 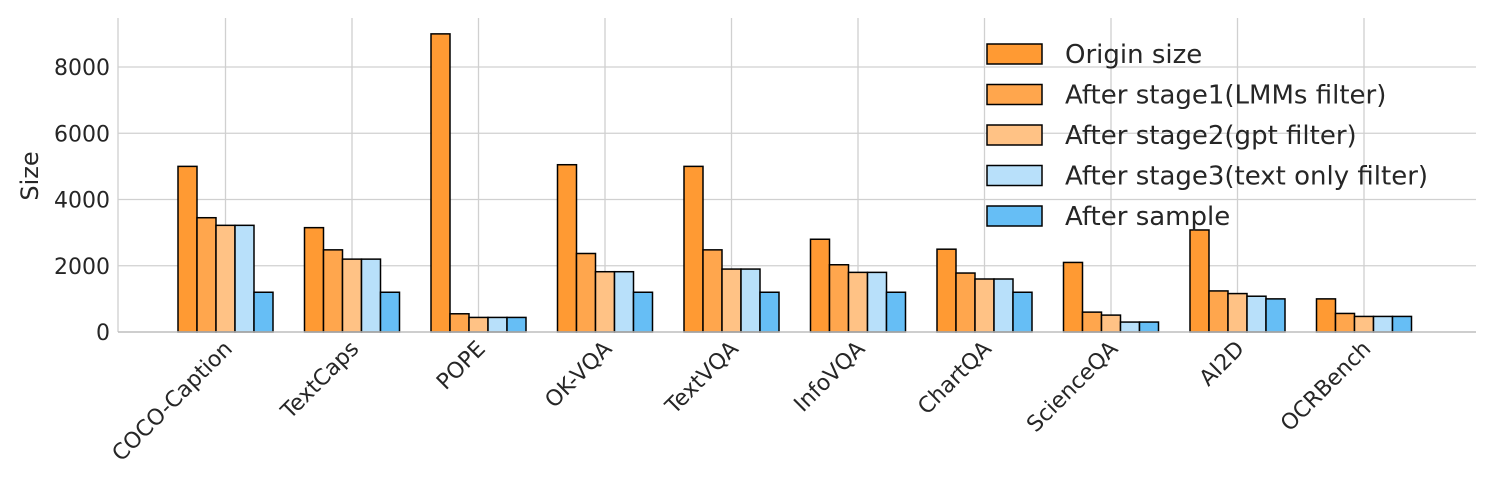 I want to click on legend-label: After stage3(text only filter), so click(x=1246, y=177).